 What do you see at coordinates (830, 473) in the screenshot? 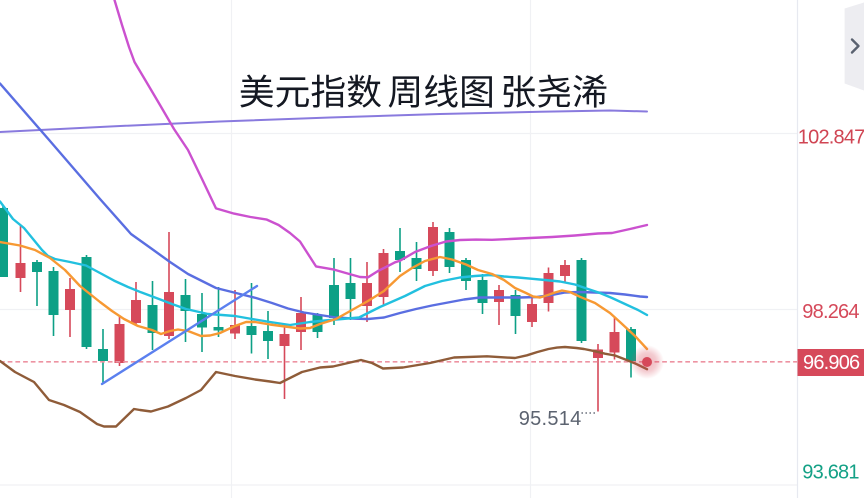
I see `svg-text: 93.681` at bounding box center [830, 473].